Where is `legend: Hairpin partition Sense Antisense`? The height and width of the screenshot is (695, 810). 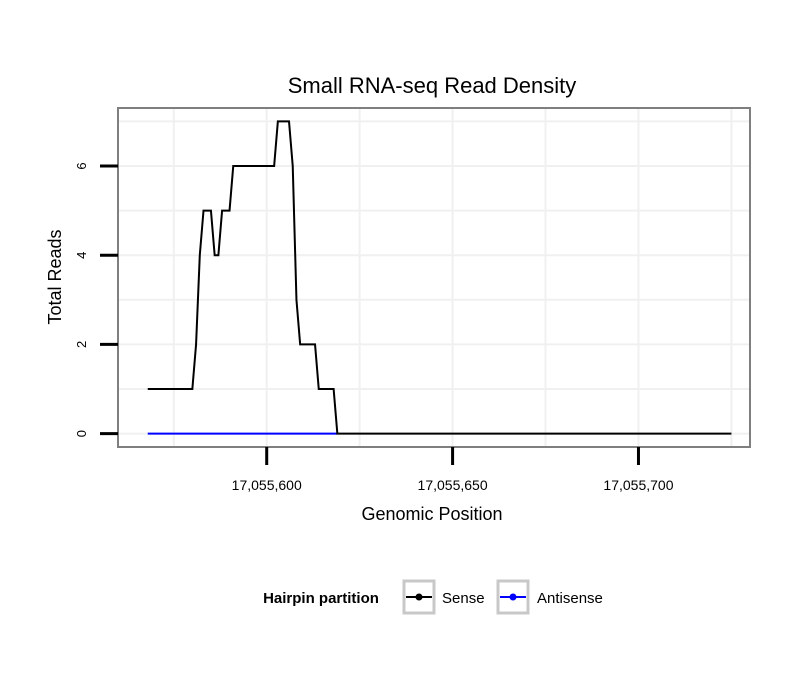 legend: Hairpin partition Sense Antisense is located at coordinates (433, 597).